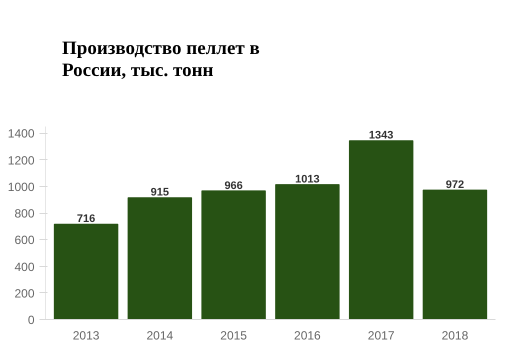 This screenshot has height=349, width=520. I want to click on data-label: 1343, so click(381, 136).